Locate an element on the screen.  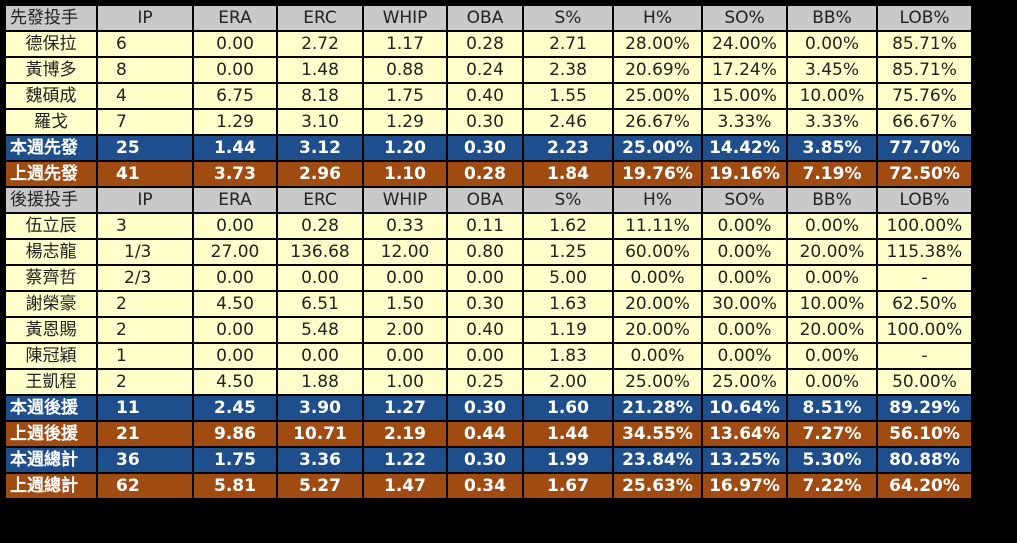
cell-s-pct: 1.25 is located at coordinates (568, 252).